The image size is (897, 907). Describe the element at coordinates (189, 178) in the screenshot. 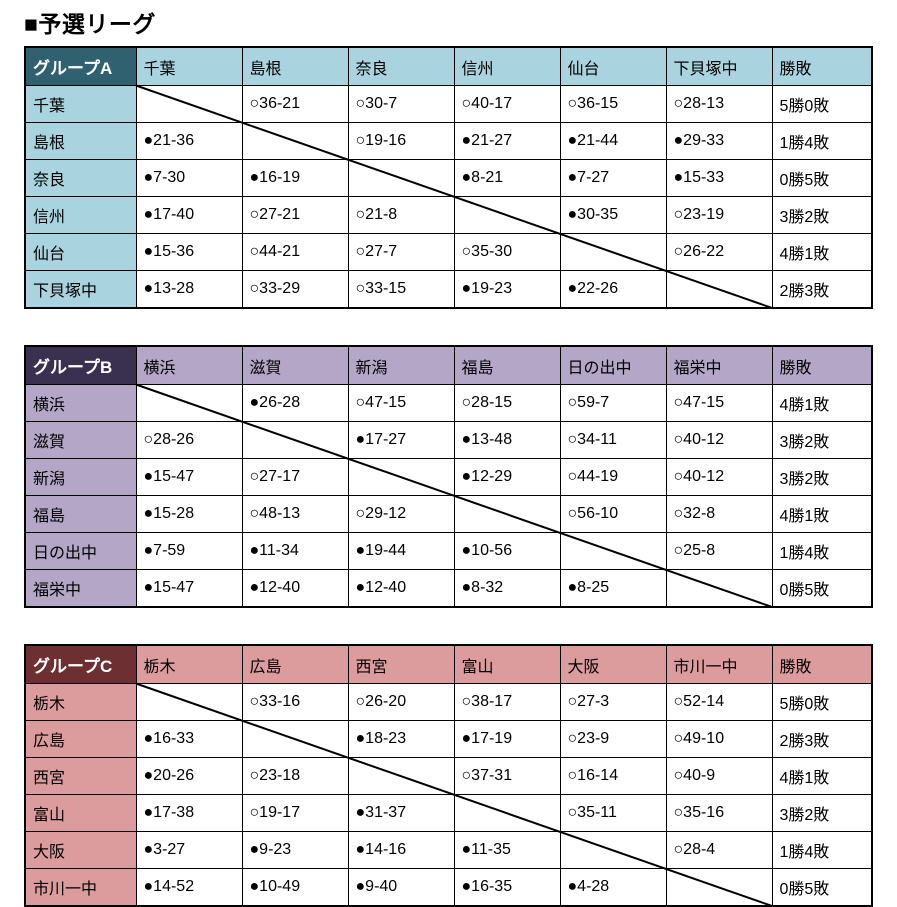

I see `result-cell: ●7-30` at that location.